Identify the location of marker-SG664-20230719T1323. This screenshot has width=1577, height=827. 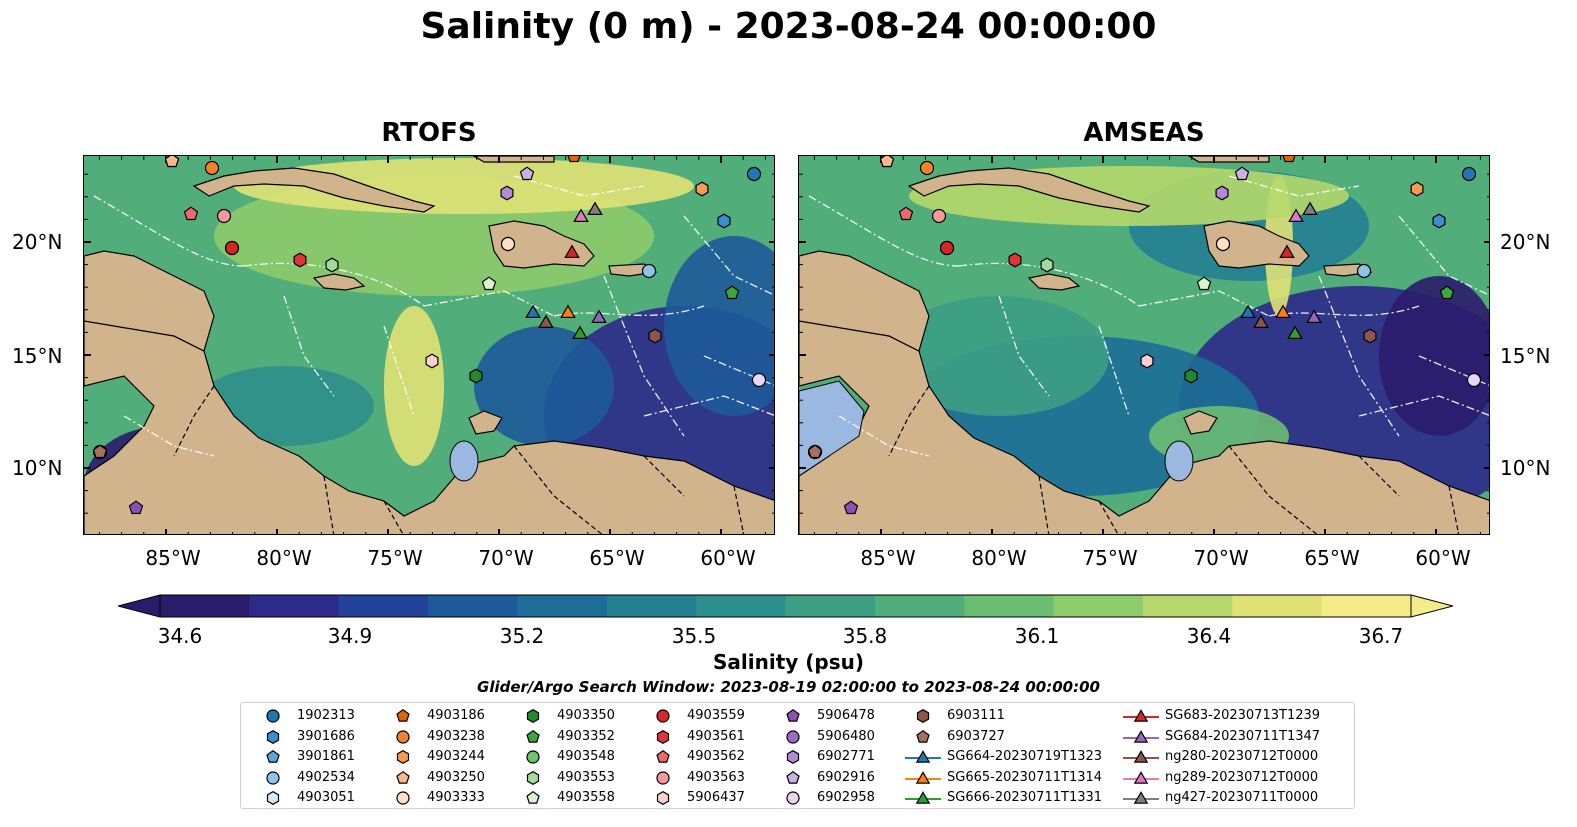
(1248, 311).